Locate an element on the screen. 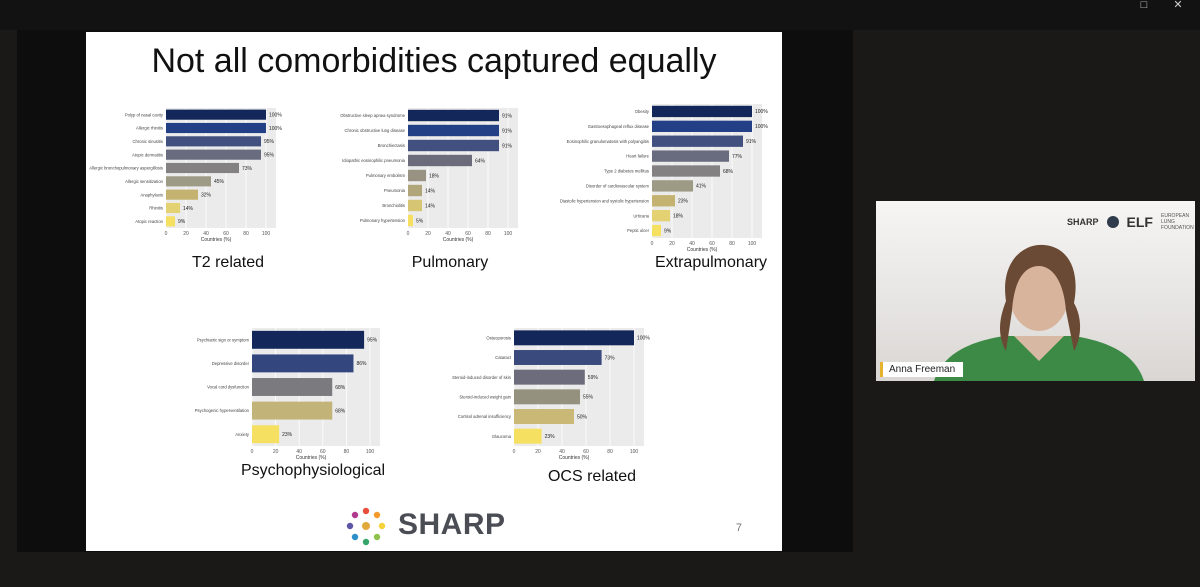 The image size is (1200, 587). category-label: Rhinitis is located at coordinates (156, 208).